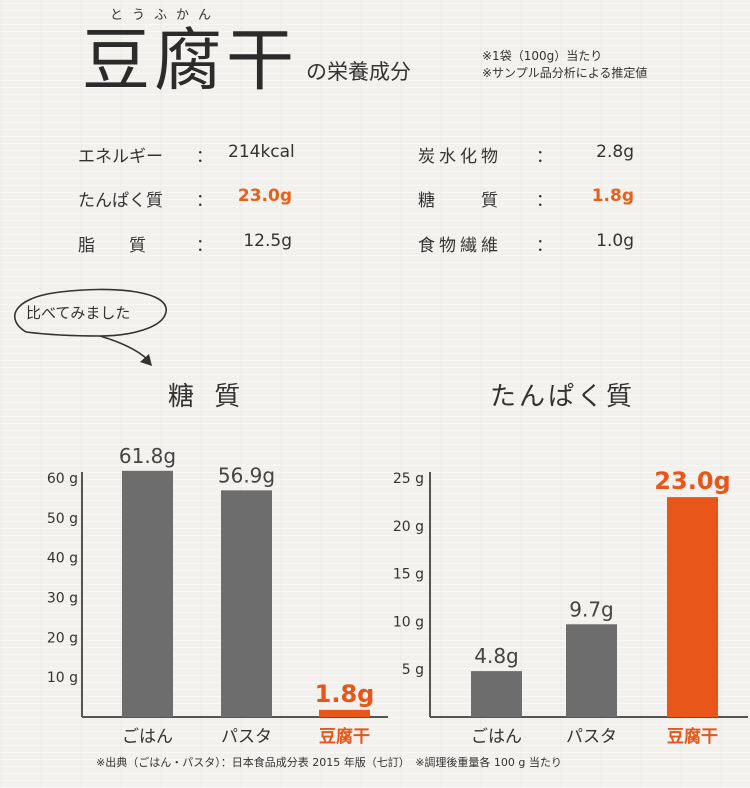 This screenshot has width=750, height=788. I want to click on compare-label: 比べてみました, so click(78, 313).